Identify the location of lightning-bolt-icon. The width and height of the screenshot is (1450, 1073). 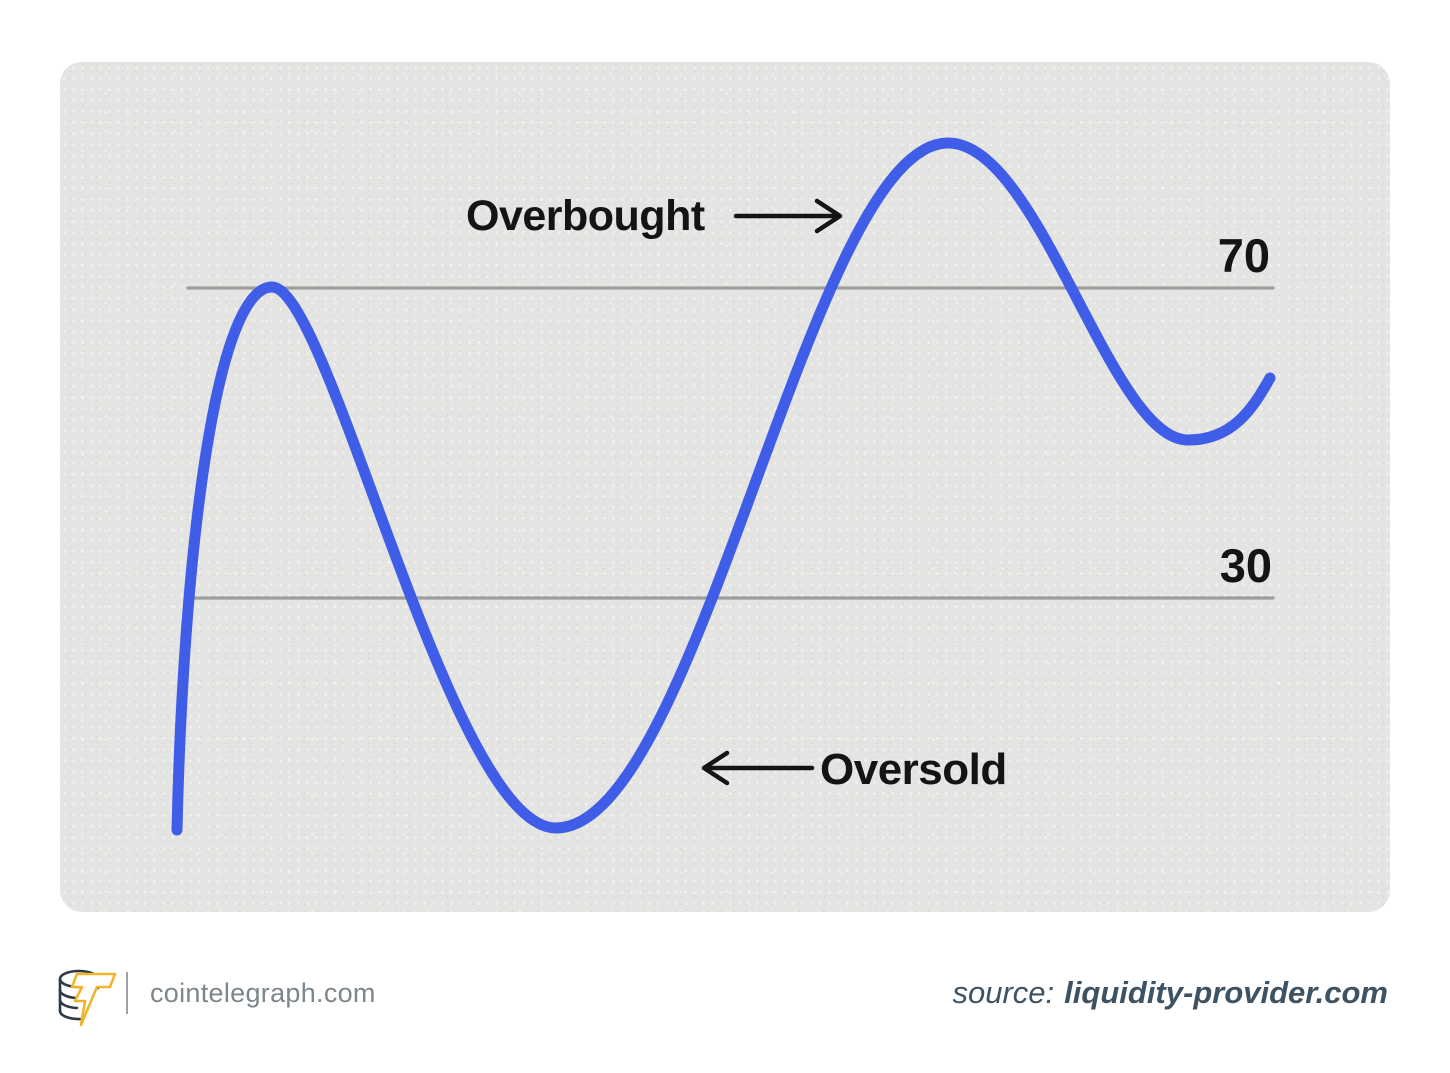
(93, 999).